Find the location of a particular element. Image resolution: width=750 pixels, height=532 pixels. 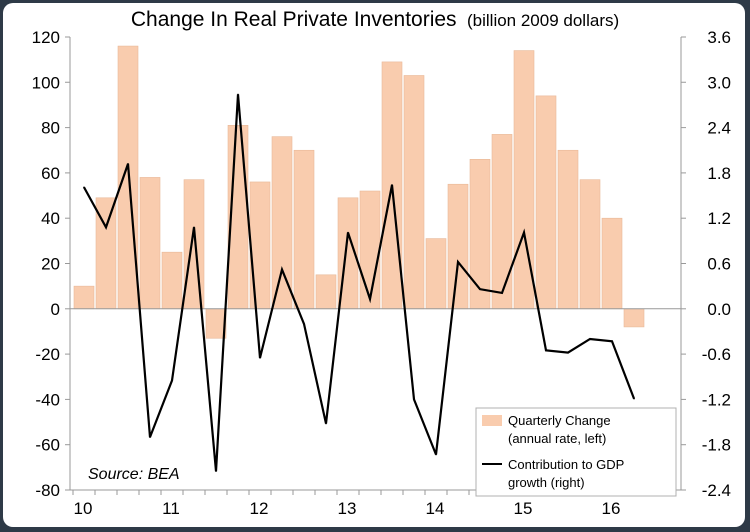

bar-2012-q1 is located at coordinates (260, 245).